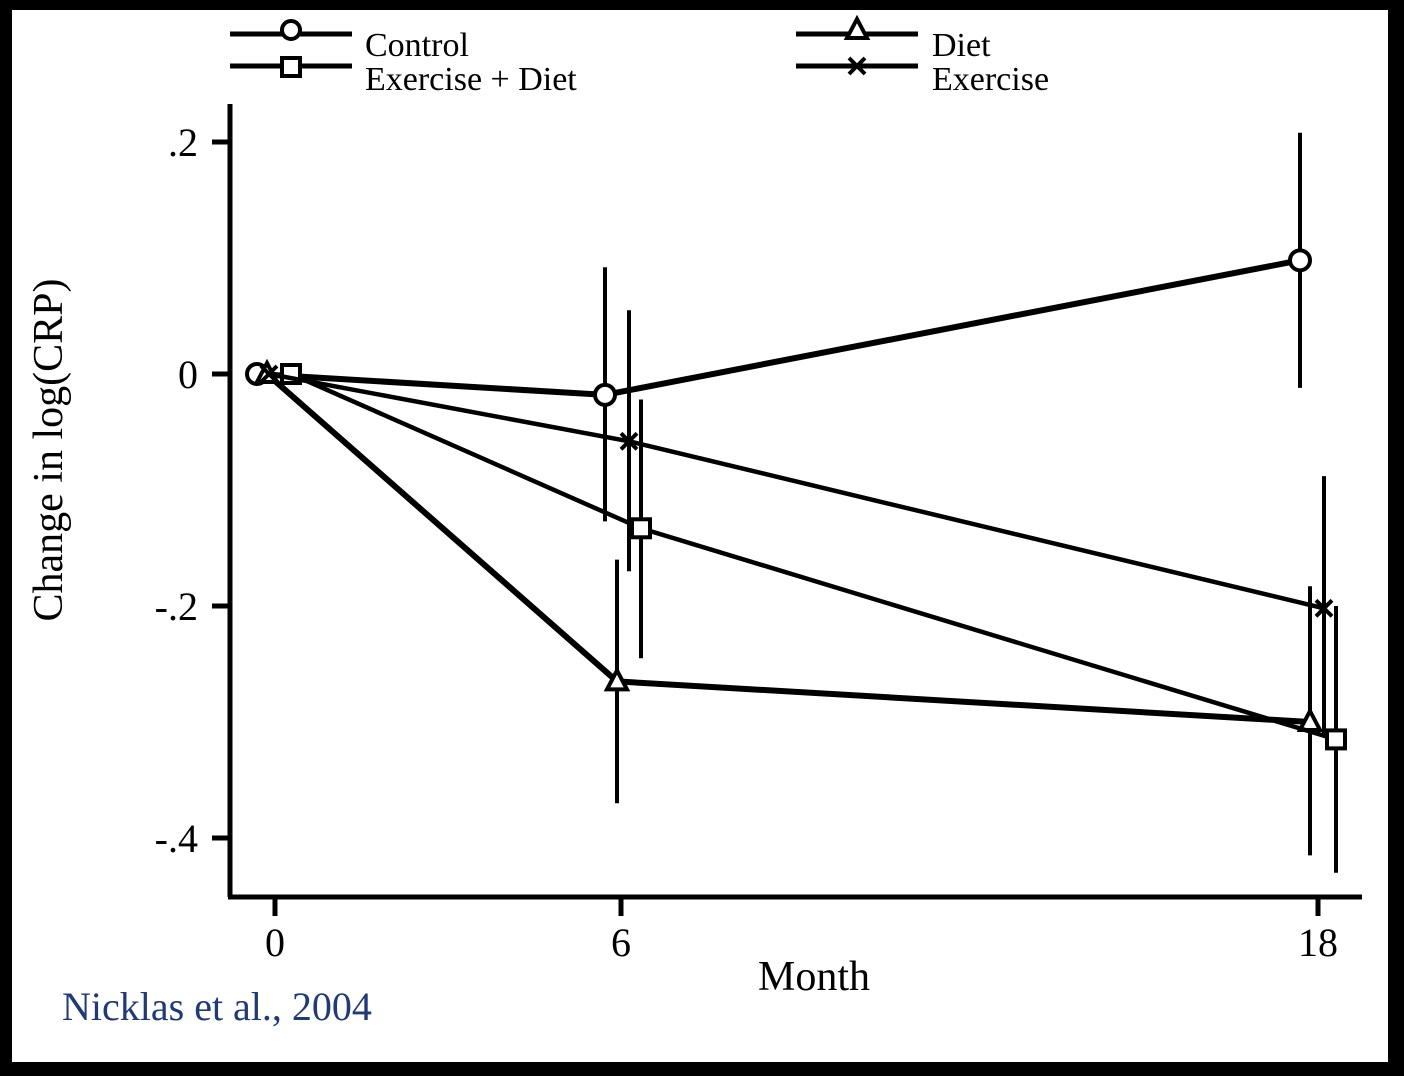 The height and width of the screenshot is (1076, 1404). I want to click on legend-item-control: Control, so click(349, 41).